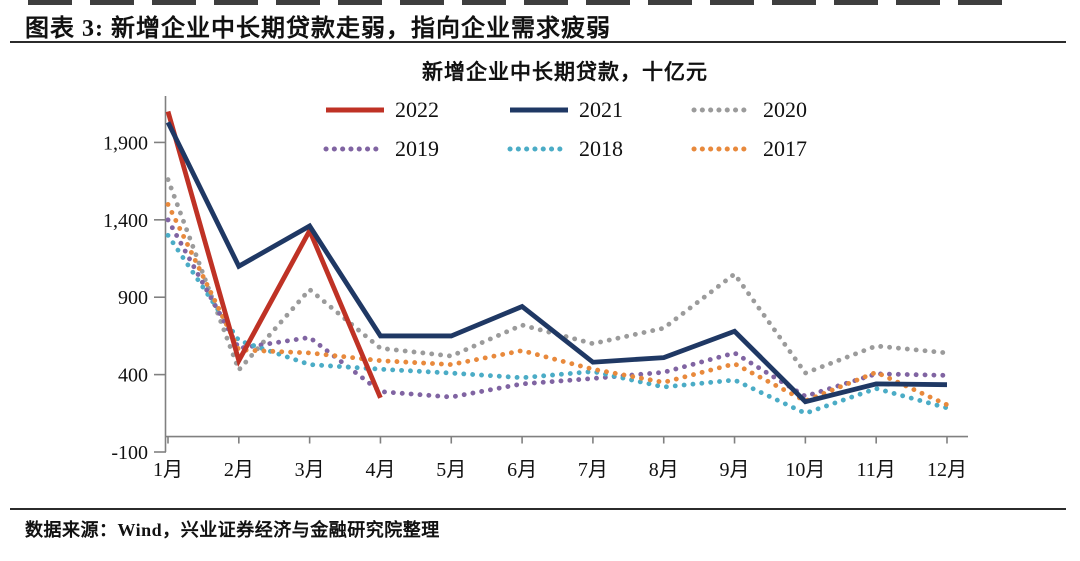 The image size is (1080, 561). What do you see at coordinates (133, 376) in the screenshot?
I see `y-axis-label: 400` at bounding box center [133, 376].